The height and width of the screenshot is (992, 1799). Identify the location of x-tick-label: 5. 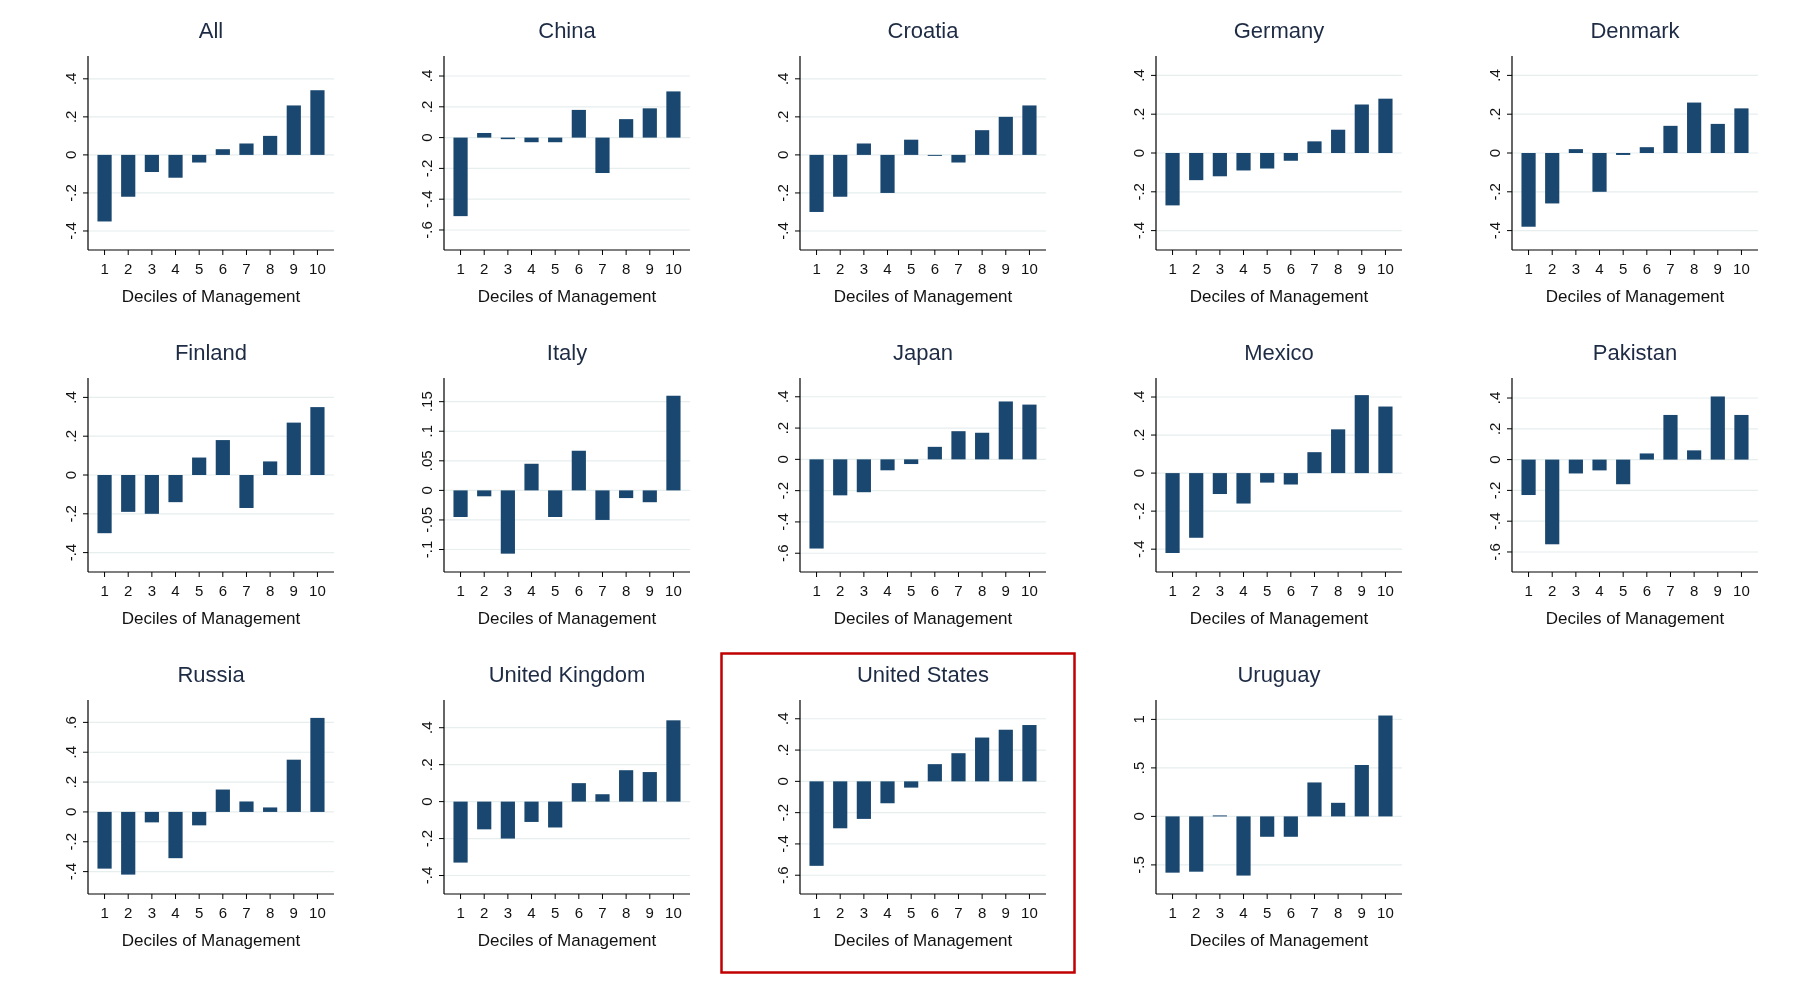
(555, 912).